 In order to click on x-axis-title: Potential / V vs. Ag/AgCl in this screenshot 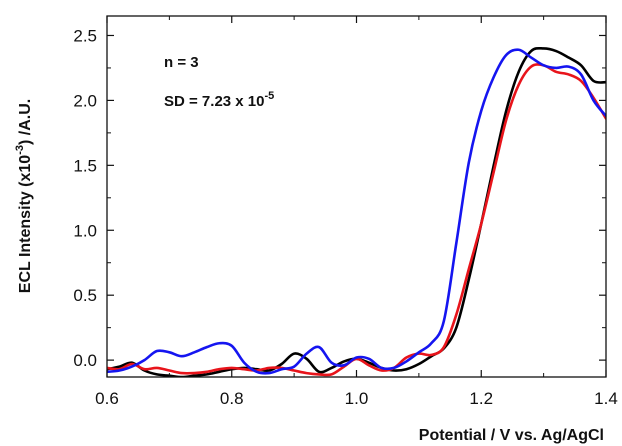, I will do `click(511, 435)`.